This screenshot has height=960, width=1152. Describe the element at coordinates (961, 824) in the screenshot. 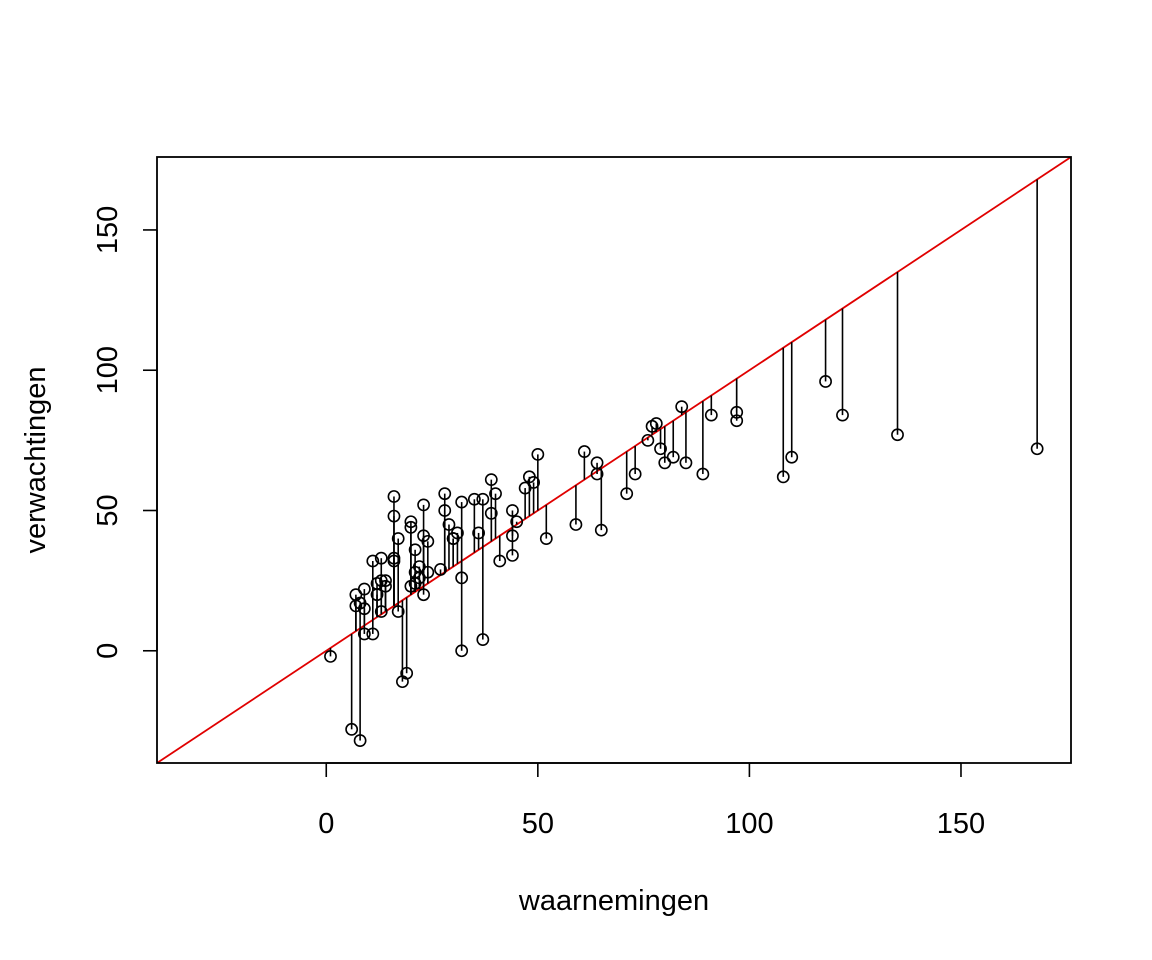

I see `x-tick-label: 150` at that location.